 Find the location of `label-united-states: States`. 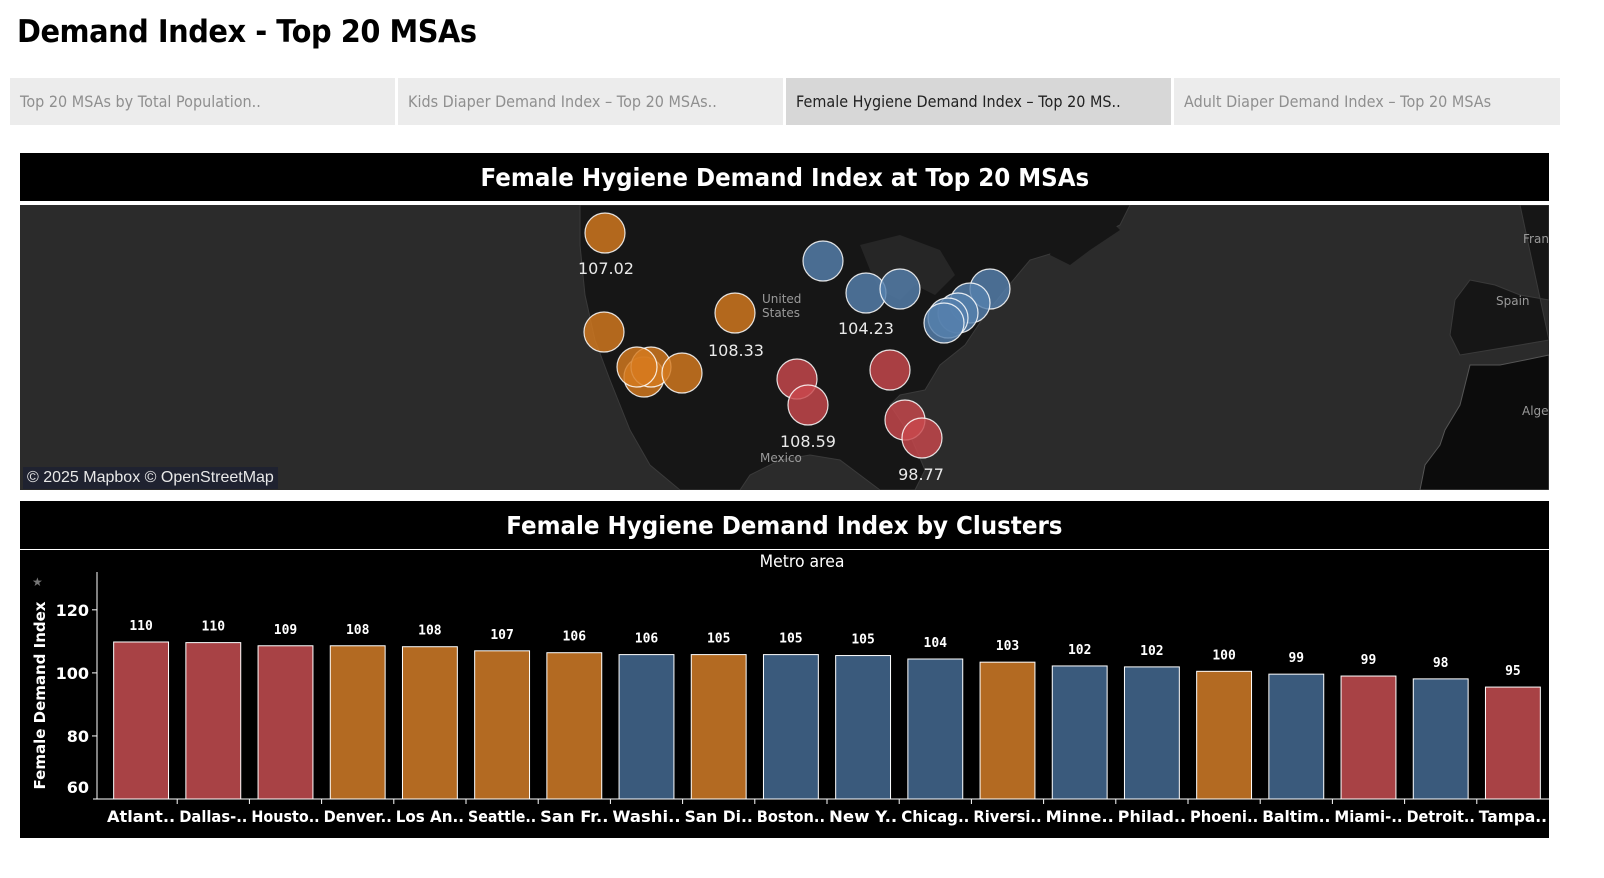

label-united-states: States is located at coordinates (781, 313).